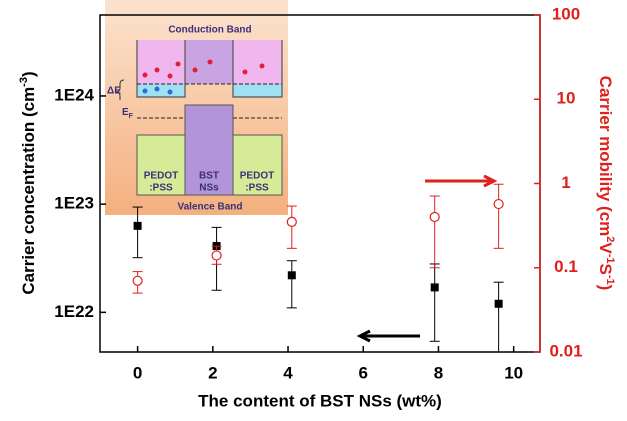  I want to click on inset-label: BST, so click(209, 176).